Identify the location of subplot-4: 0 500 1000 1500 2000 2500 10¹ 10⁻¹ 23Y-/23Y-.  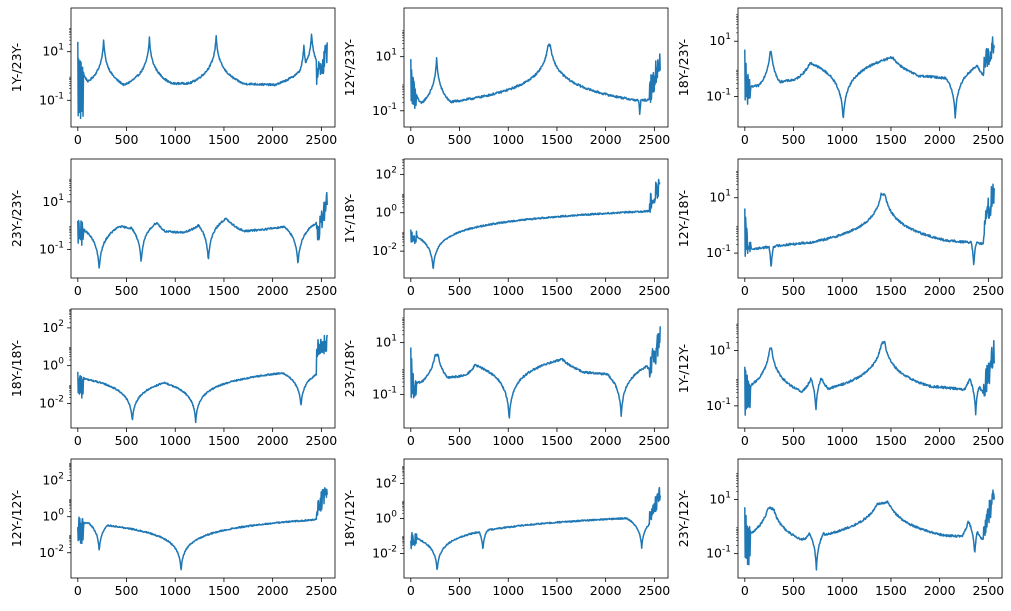
(173, 228).